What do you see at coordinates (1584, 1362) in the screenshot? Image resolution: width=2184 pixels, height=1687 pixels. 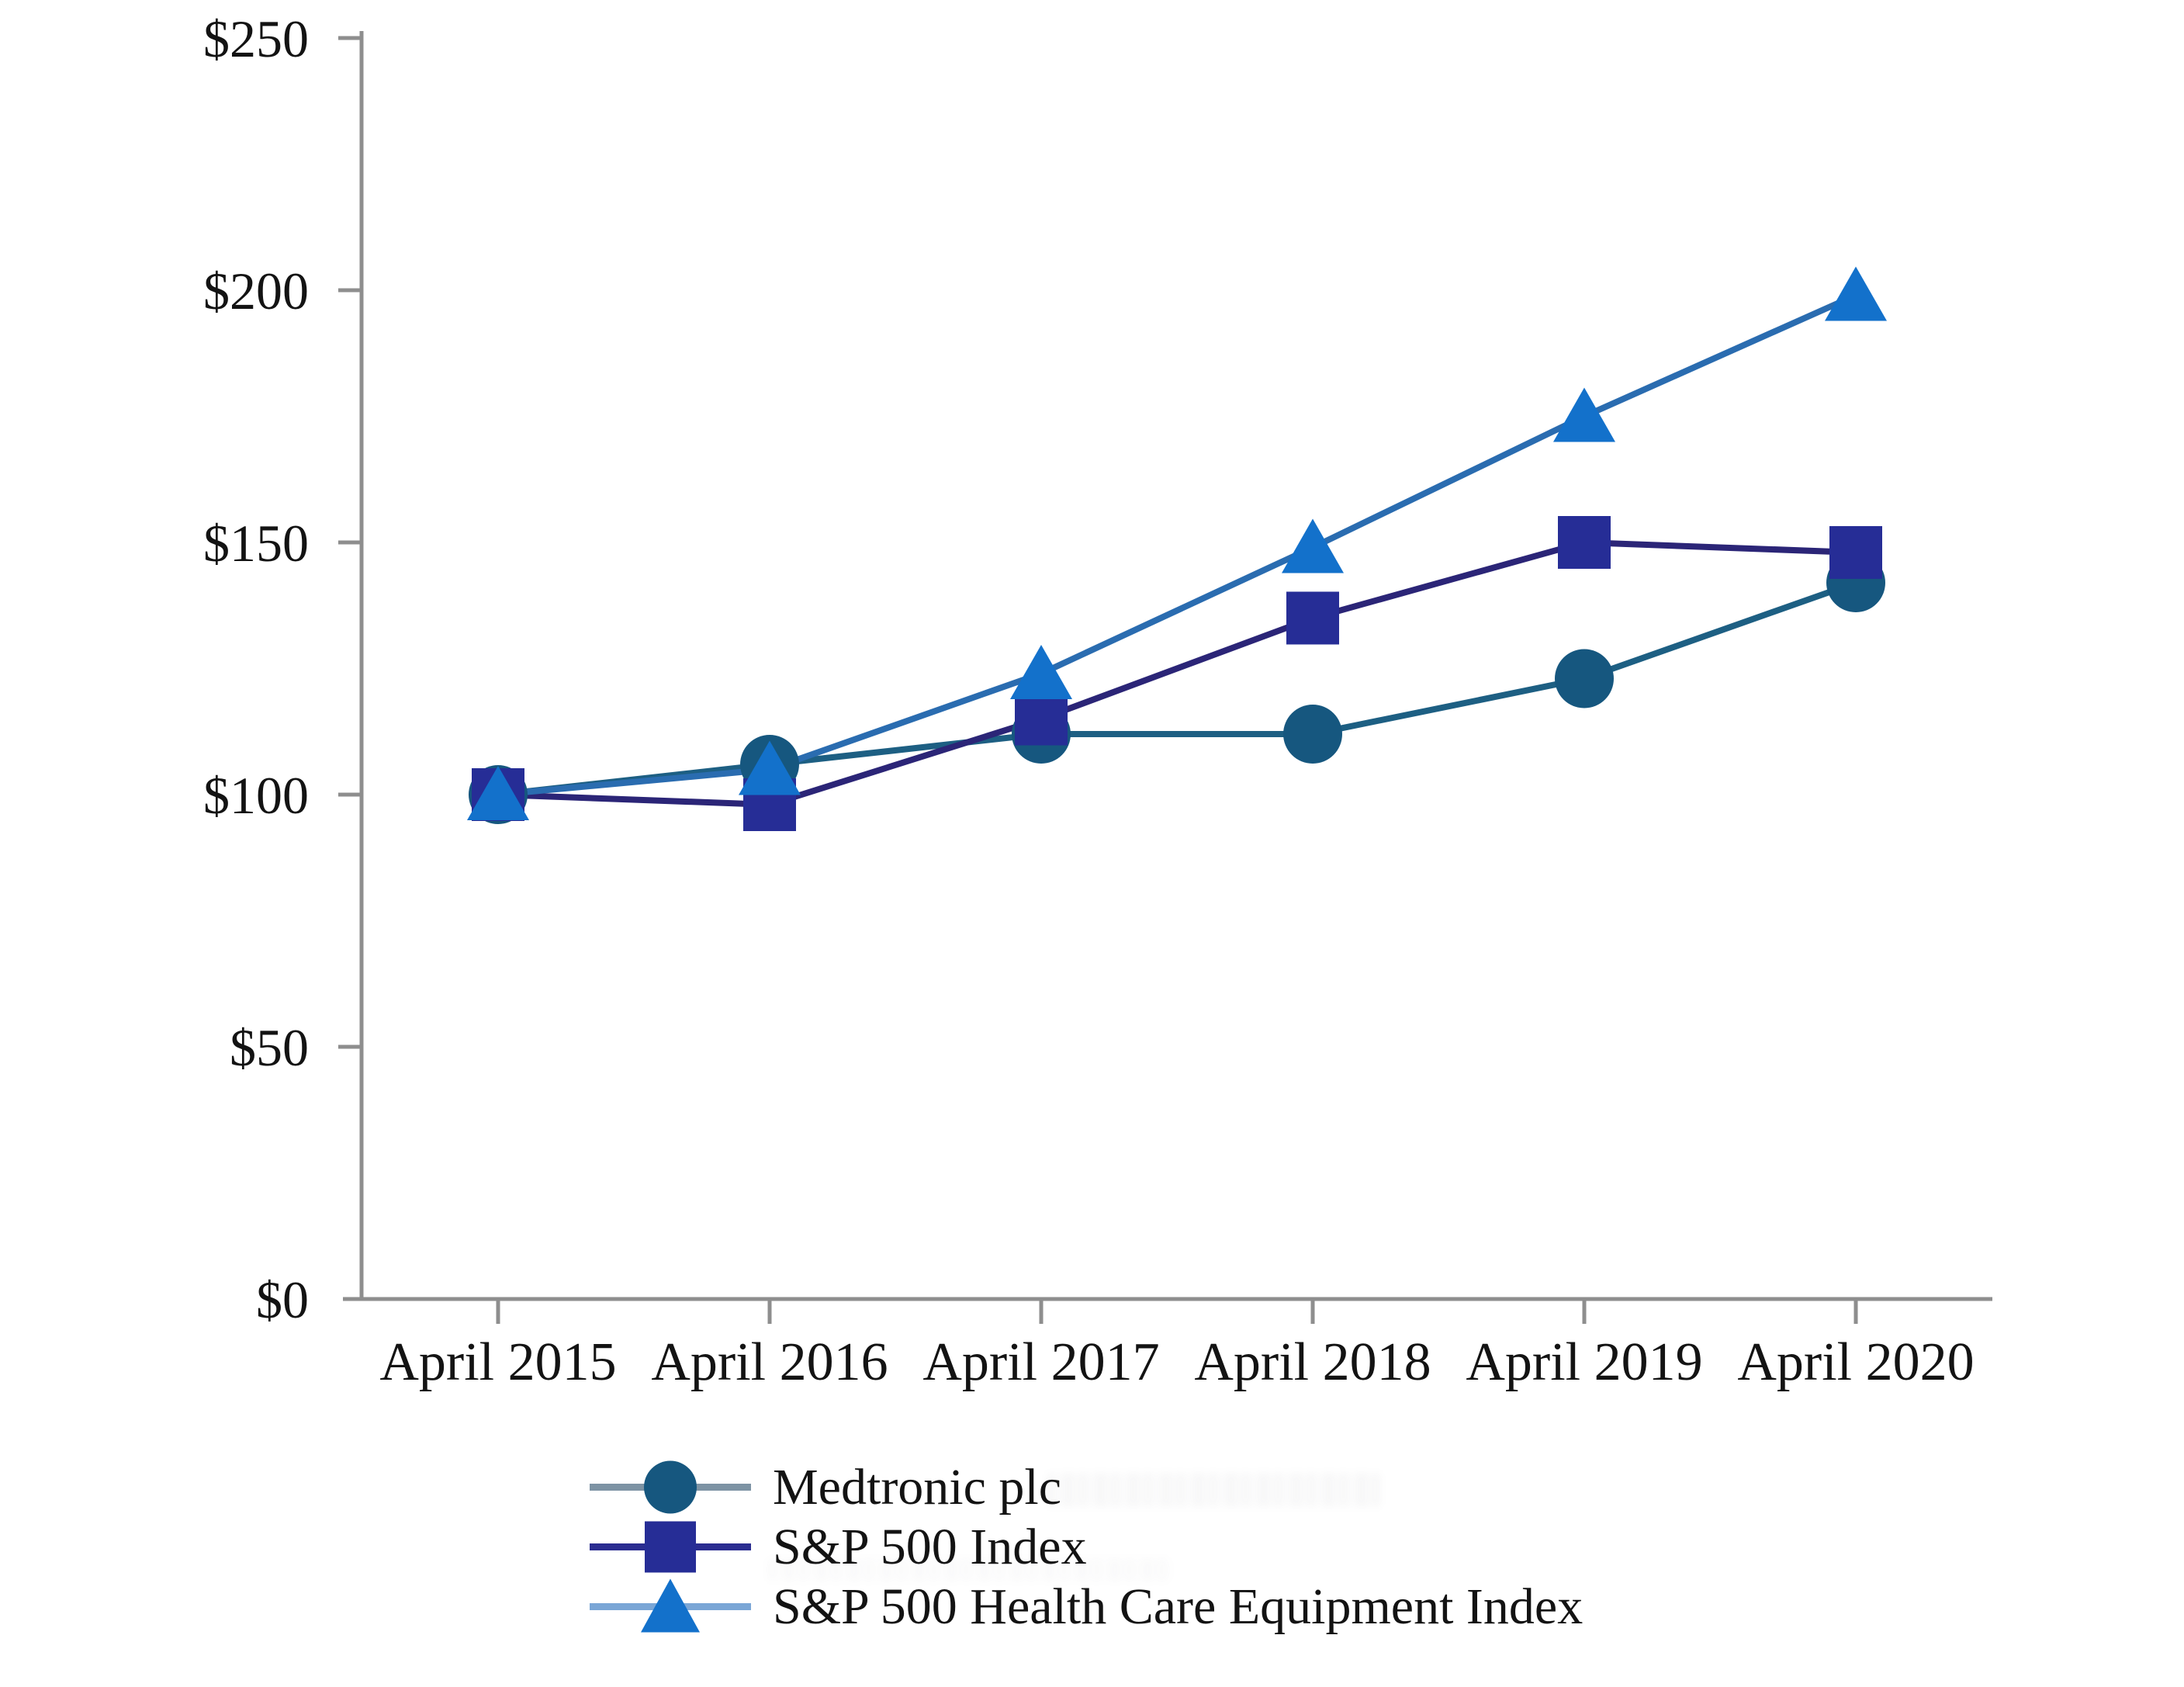 I see `x-tick-label: April 2019` at bounding box center [1584, 1362].